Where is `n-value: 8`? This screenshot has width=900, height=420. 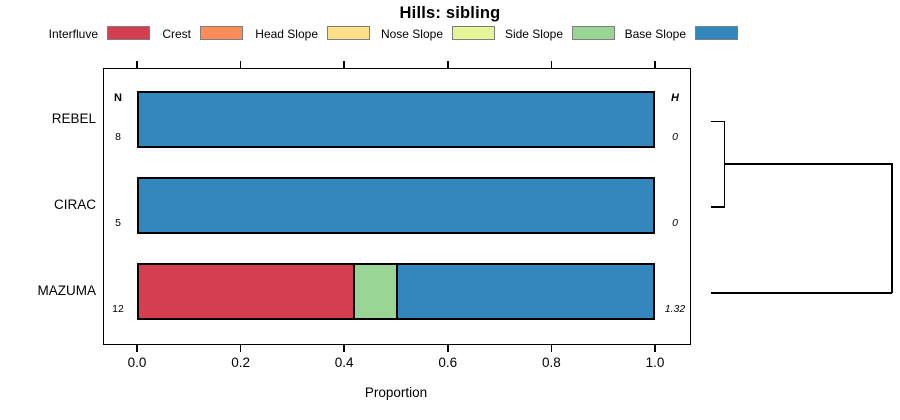
n-value: 8 is located at coordinates (118, 137).